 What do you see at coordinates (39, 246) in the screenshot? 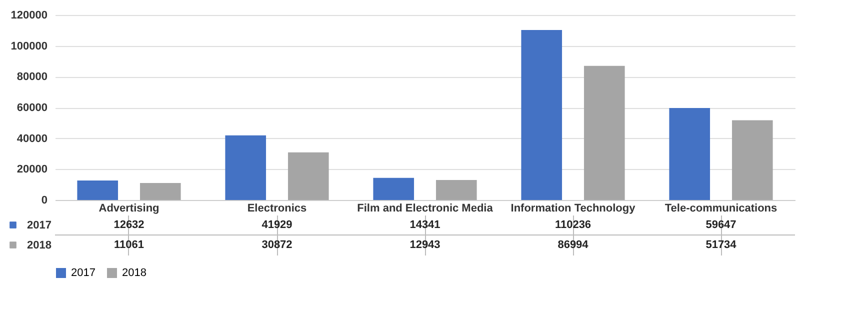
I see `text: 2018` at bounding box center [39, 246].